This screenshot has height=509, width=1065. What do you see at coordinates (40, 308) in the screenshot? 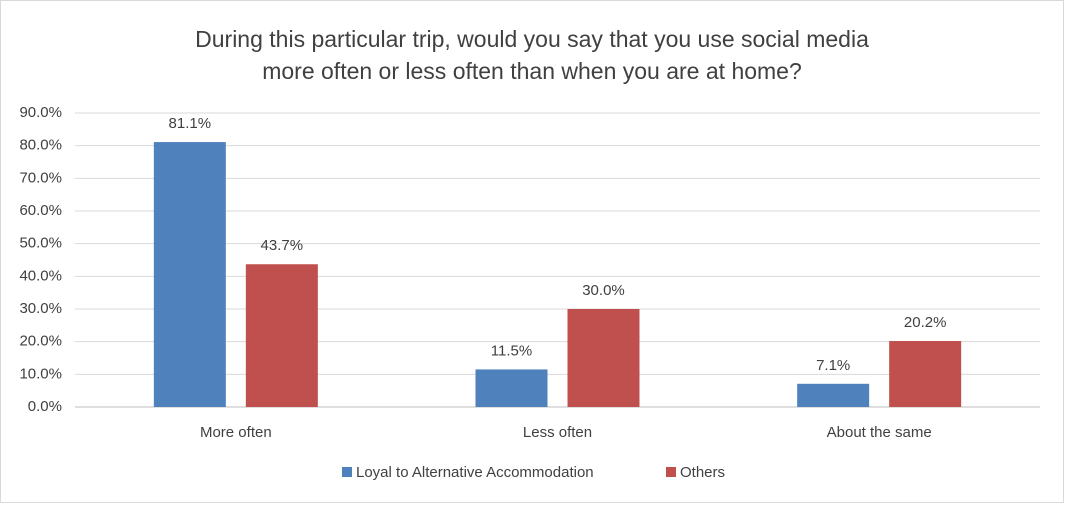
I see `y-tick-label: 30.0%` at bounding box center [40, 308].